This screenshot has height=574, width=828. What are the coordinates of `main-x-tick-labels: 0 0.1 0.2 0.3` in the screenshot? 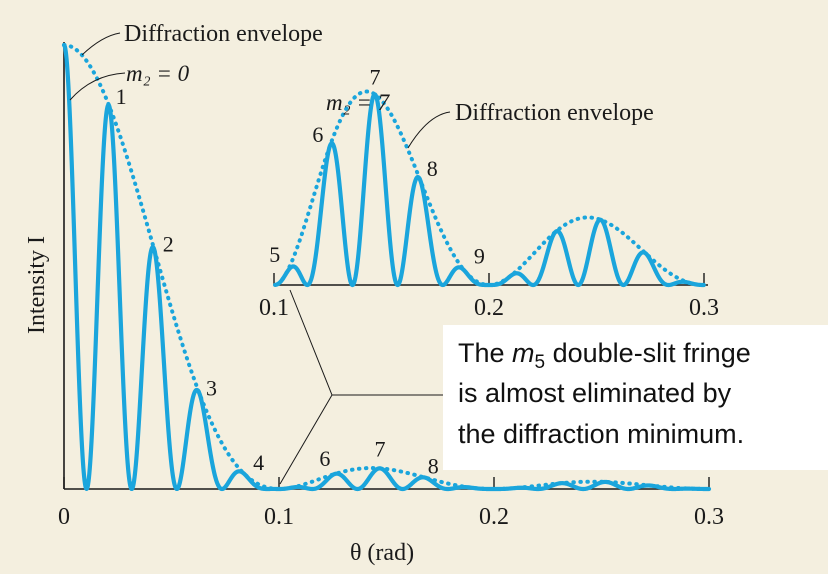 It's located at (391, 517).